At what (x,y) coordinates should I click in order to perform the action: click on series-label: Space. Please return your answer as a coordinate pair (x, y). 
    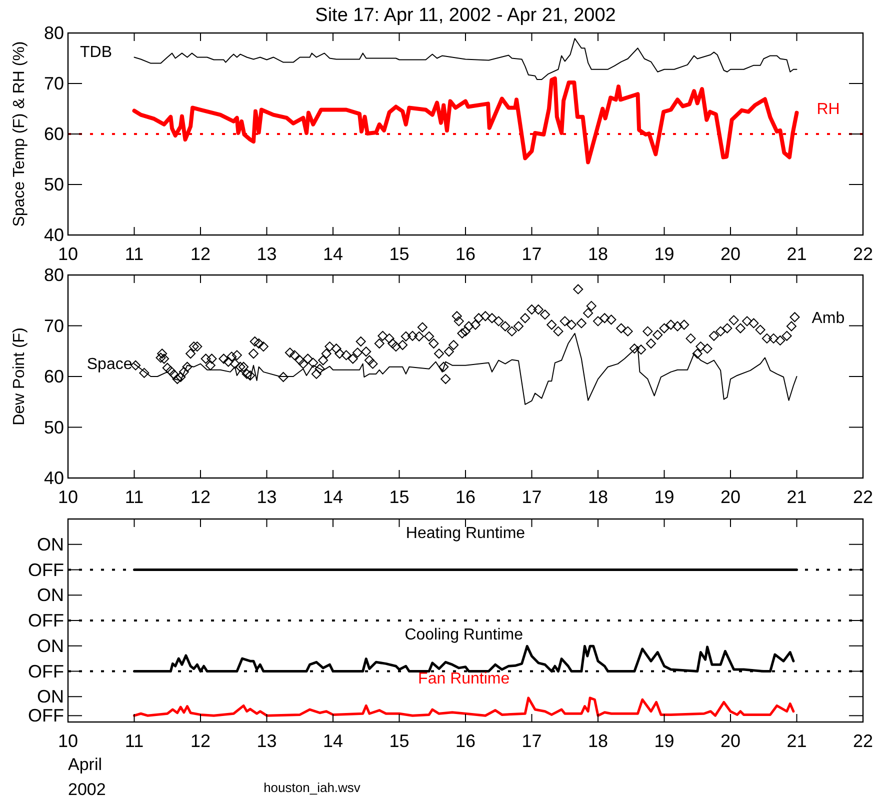
    Looking at the image, I should click on (109, 364).